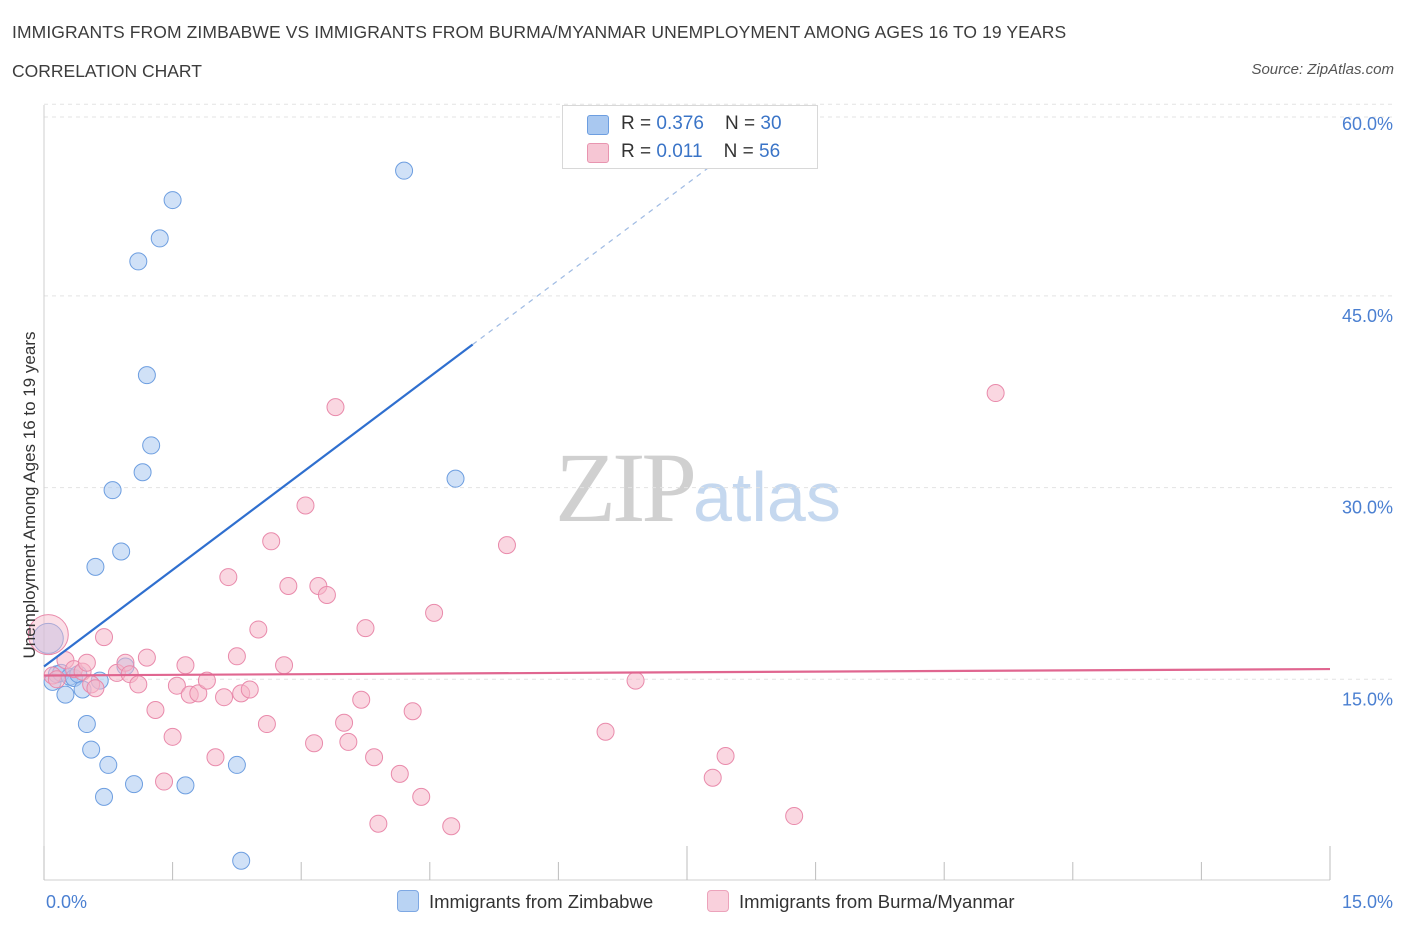  I want to click on y-tick-label: 30.0%, so click(1367, 508).